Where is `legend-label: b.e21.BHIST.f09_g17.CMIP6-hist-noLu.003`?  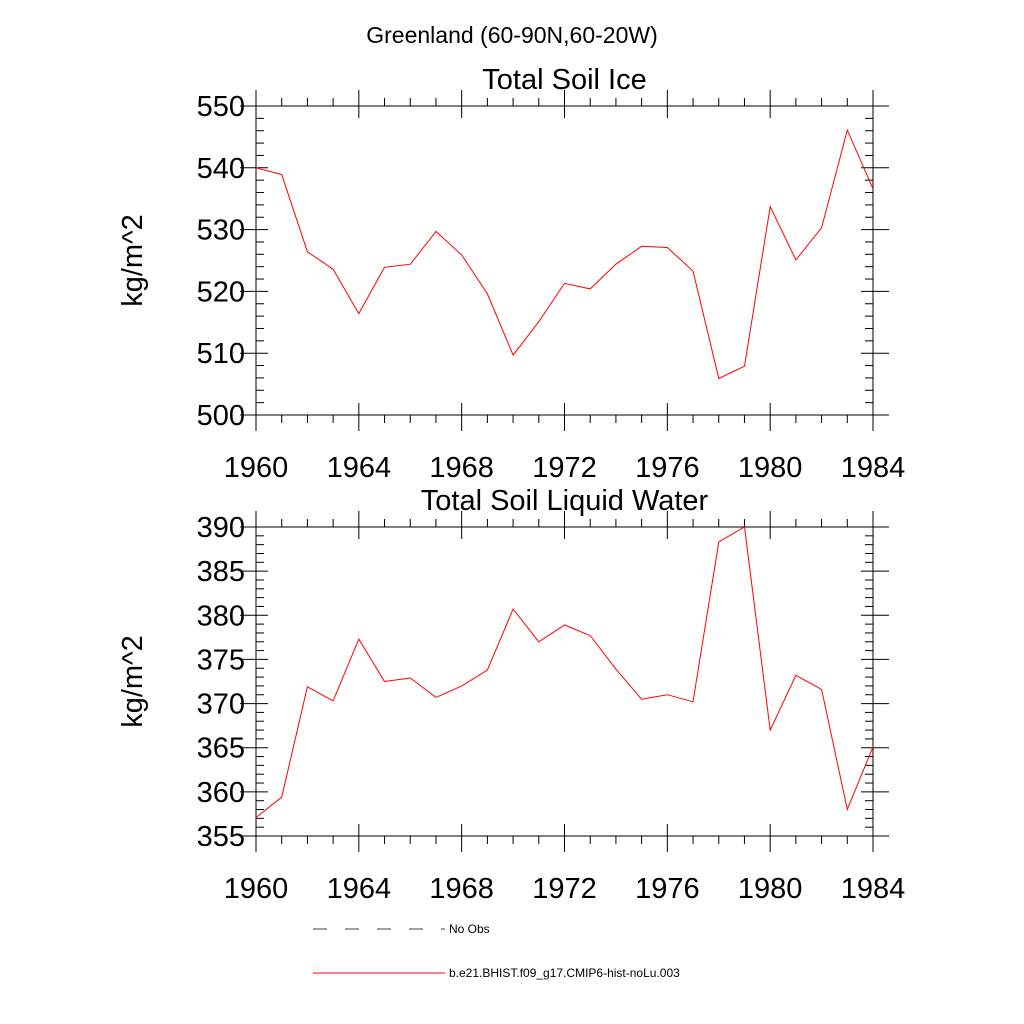 legend-label: b.e21.BHIST.f09_g17.CMIP6-hist-noLu.003 is located at coordinates (564, 973).